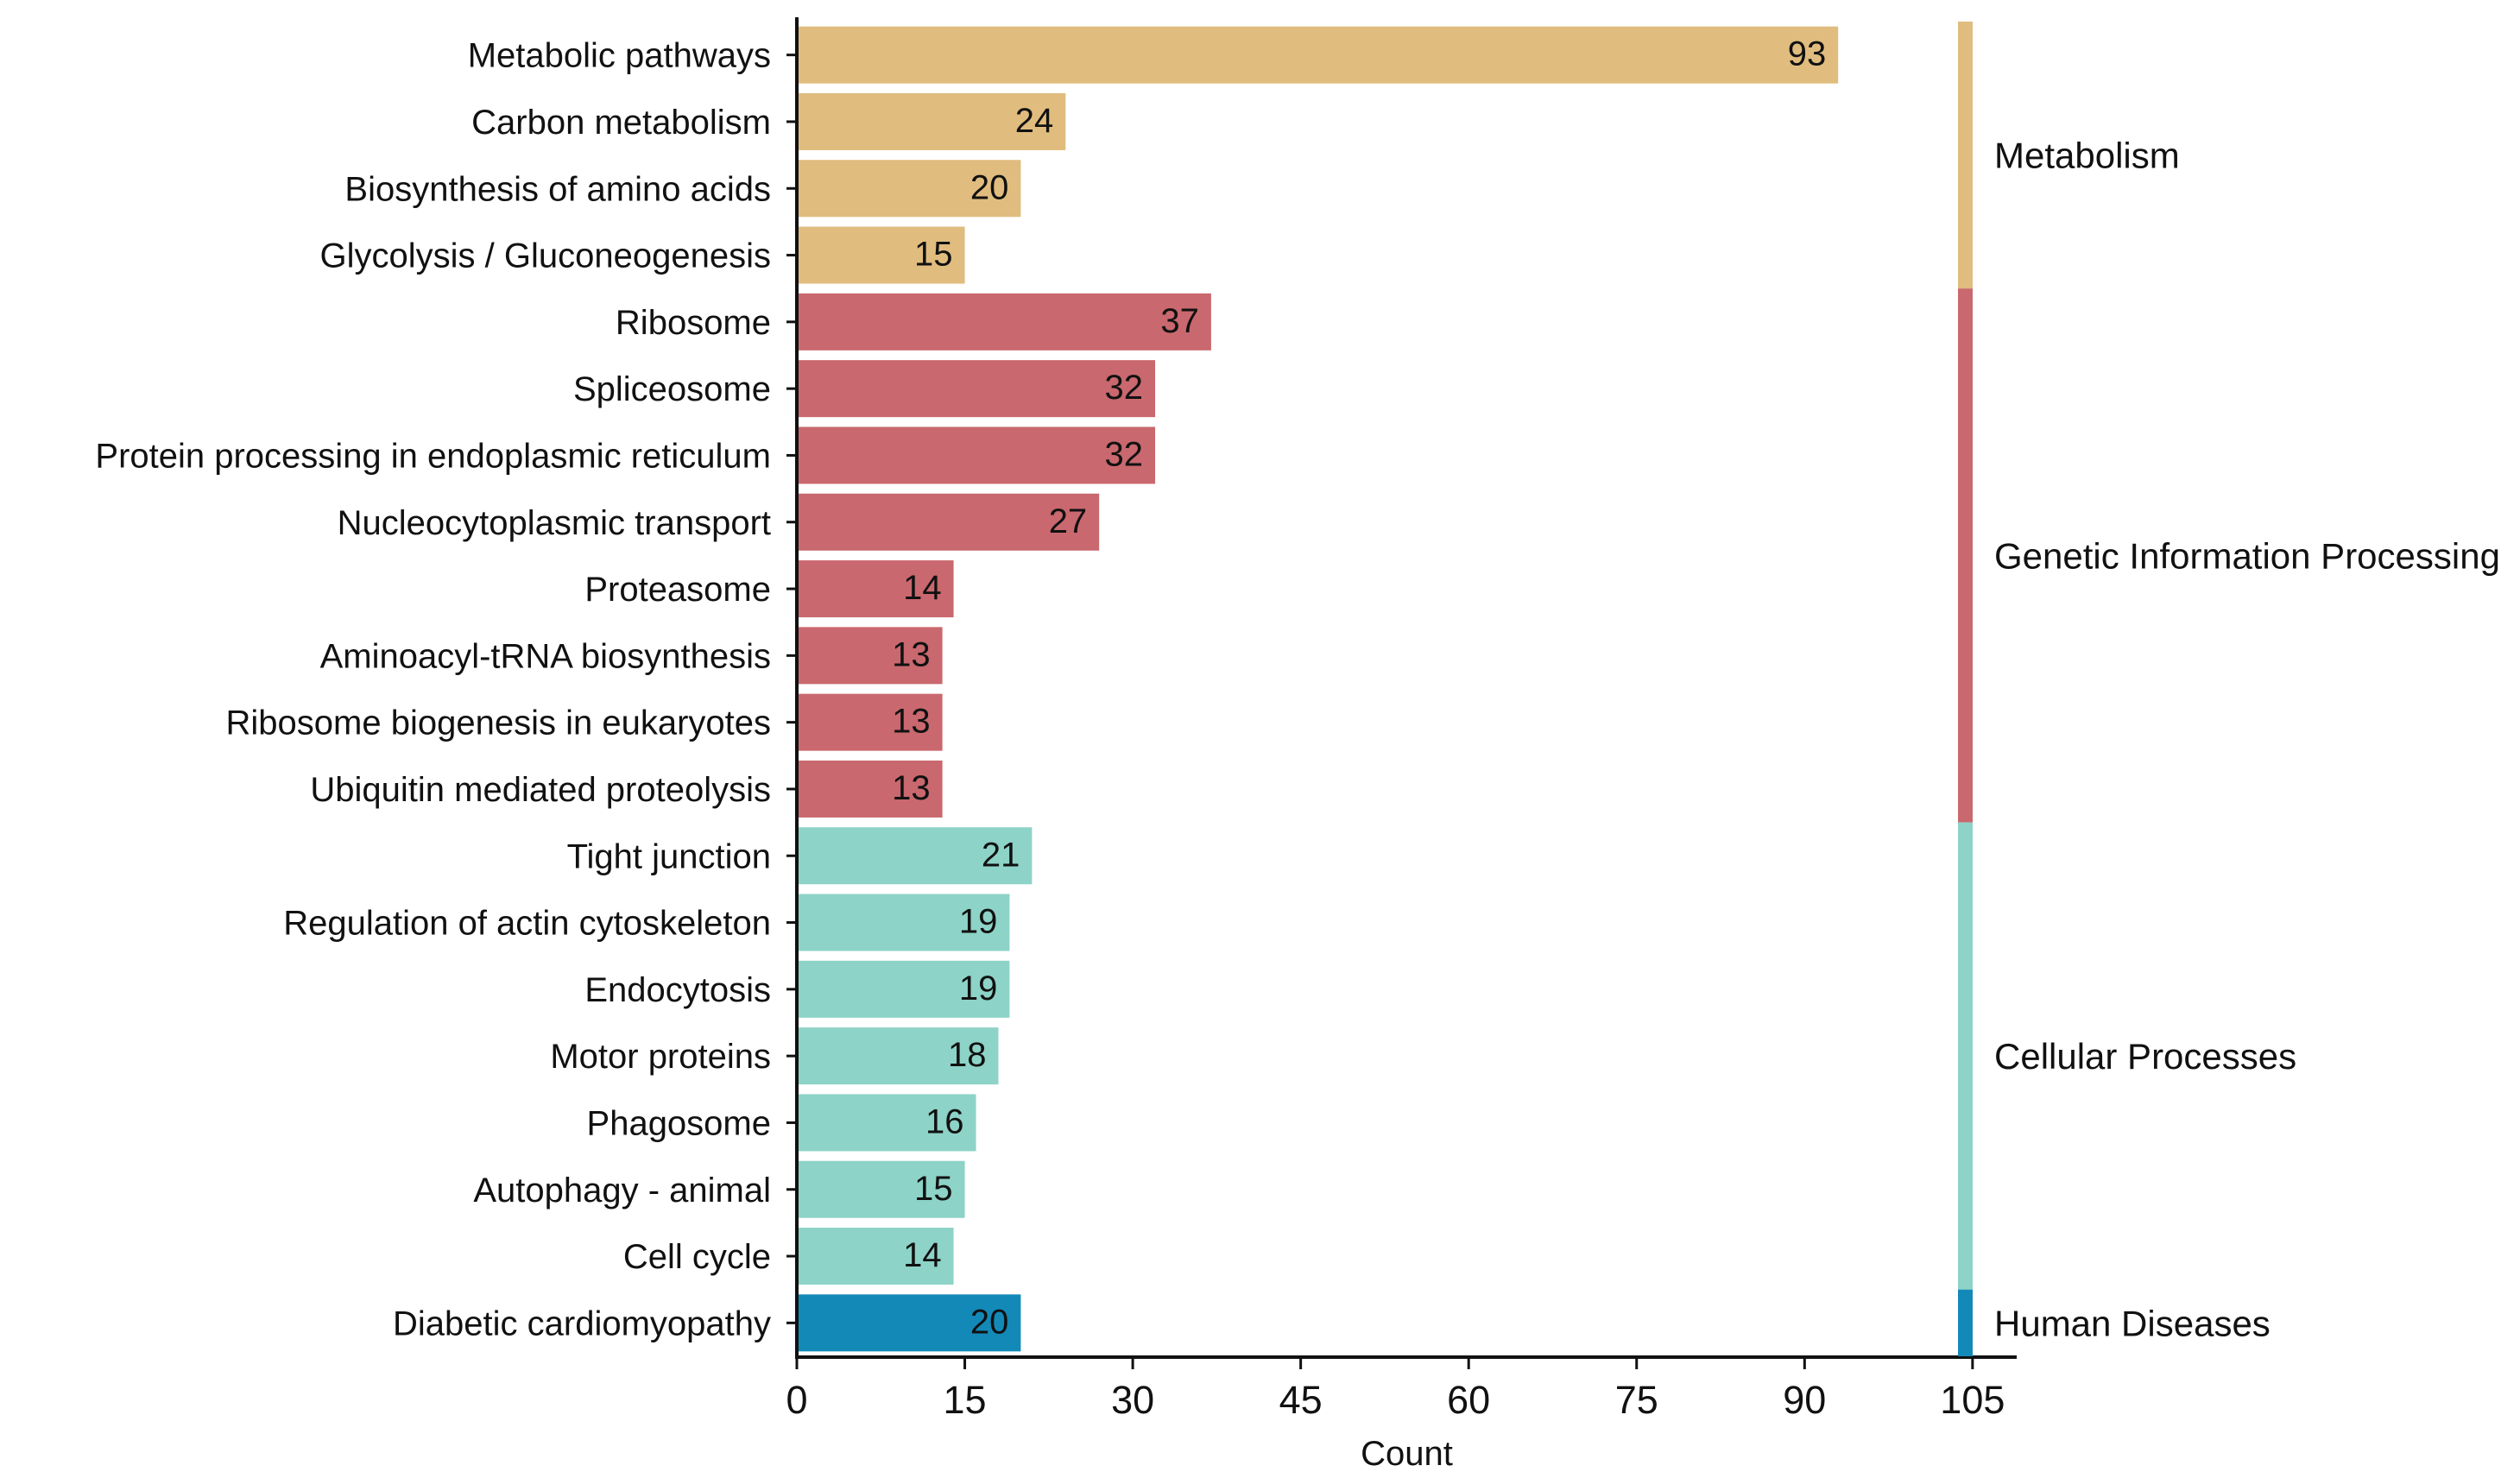 The width and height of the screenshot is (2520, 1478). Describe the element at coordinates (977, 389) in the screenshot. I see `bar-spliceosome` at that location.